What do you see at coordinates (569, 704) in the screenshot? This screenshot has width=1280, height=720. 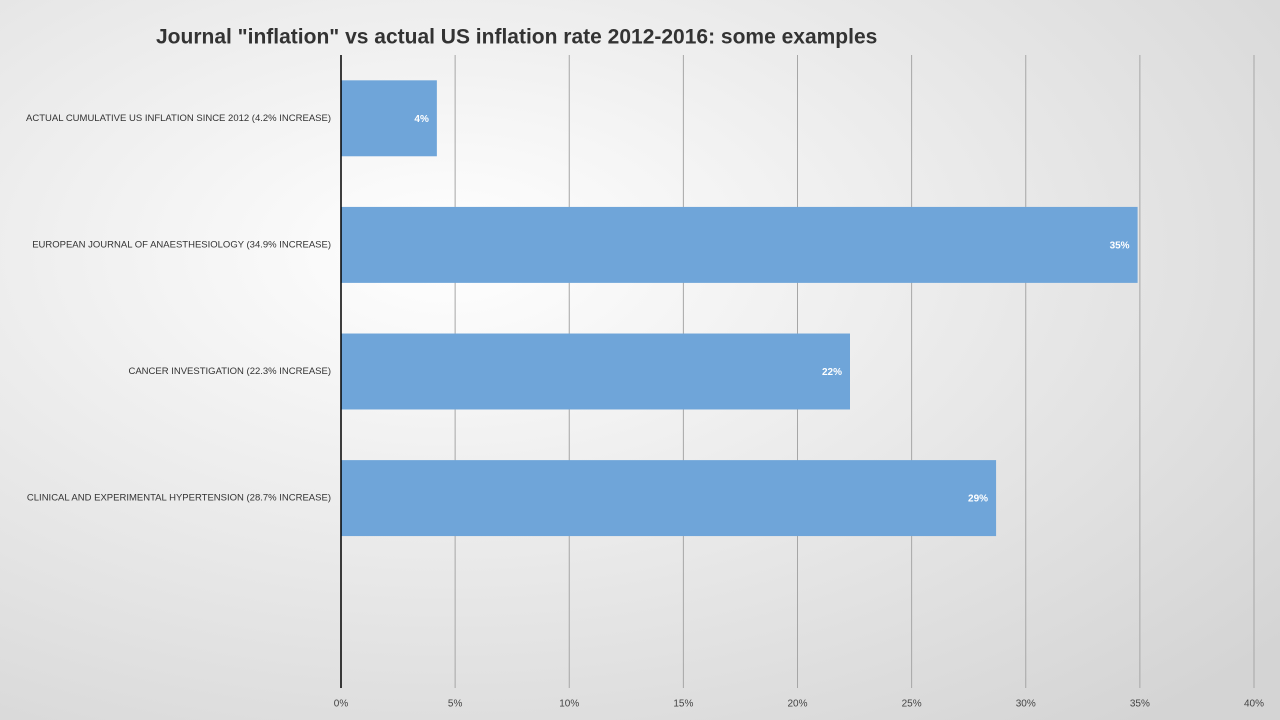 I see `x-tick-label: 10%` at bounding box center [569, 704].